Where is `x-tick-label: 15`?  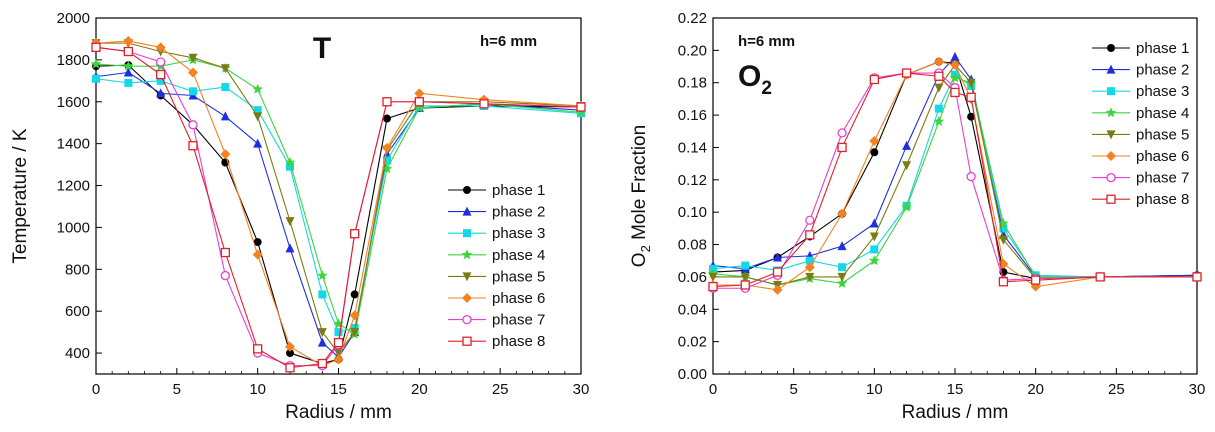
x-tick-label: 15 is located at coordinates (338, 389).